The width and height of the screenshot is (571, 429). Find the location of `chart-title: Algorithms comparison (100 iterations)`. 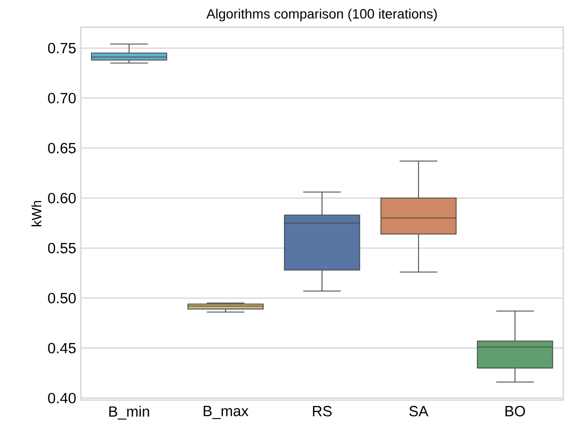

chart-title: Algorithms comparison (100 iterations) is located at coordinates (321, 15).